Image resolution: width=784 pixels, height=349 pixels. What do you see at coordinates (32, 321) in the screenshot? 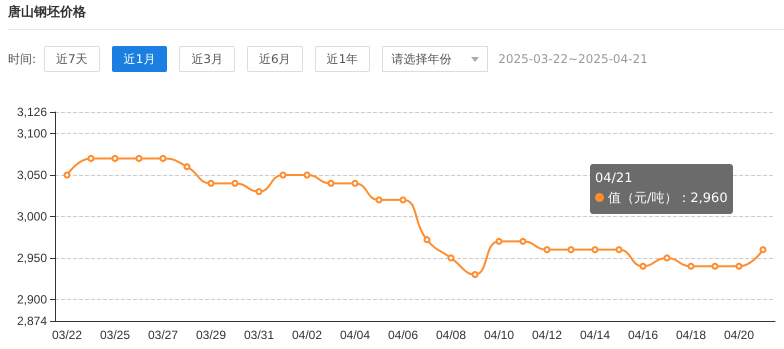
I see `y-tick-label: 2,874` at bounding box center [32, 321].